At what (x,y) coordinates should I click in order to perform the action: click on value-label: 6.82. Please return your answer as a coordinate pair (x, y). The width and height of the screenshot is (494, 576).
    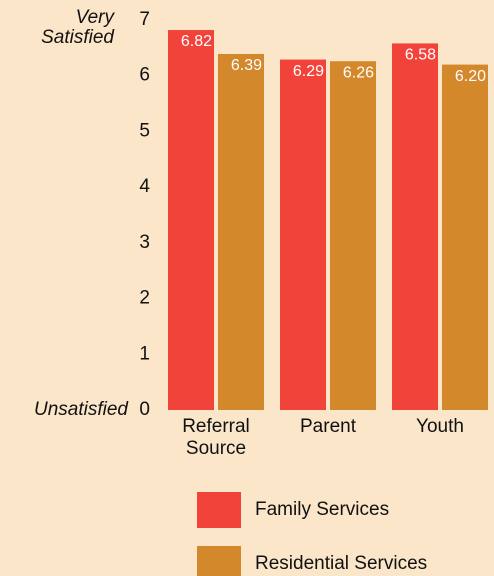
    Looking at the image, I should click on (196, 41).